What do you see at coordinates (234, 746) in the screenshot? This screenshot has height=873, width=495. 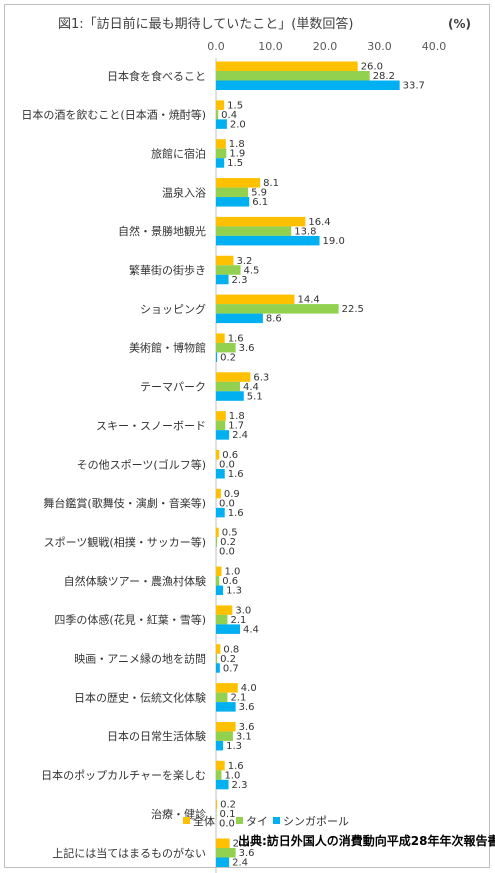 I see `value-label: 1.3` at bounding box center [234, 746].